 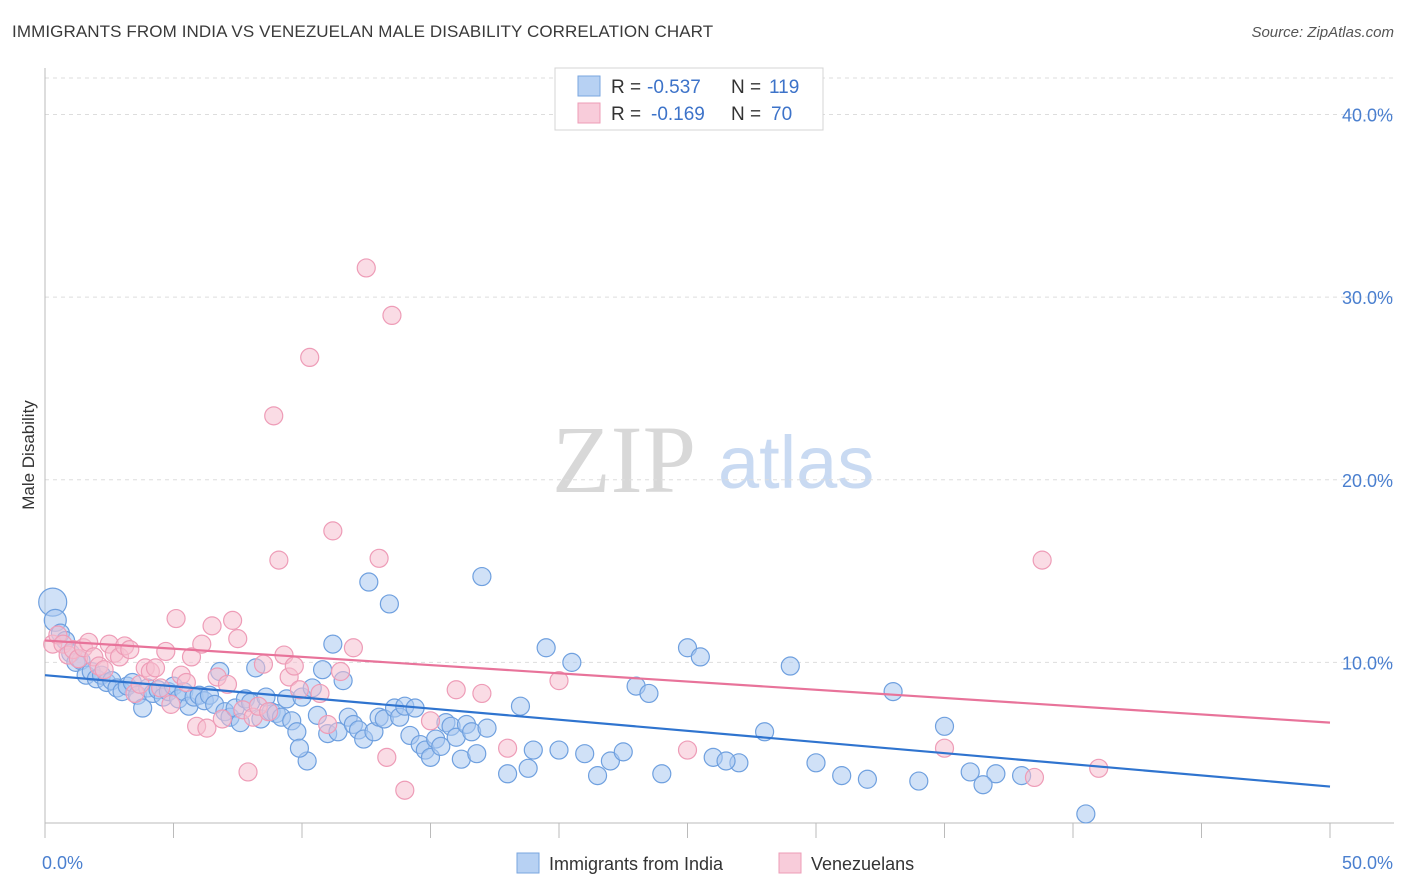 I want to click on legend-n-value-1: 119, so click(x=784, y=87).